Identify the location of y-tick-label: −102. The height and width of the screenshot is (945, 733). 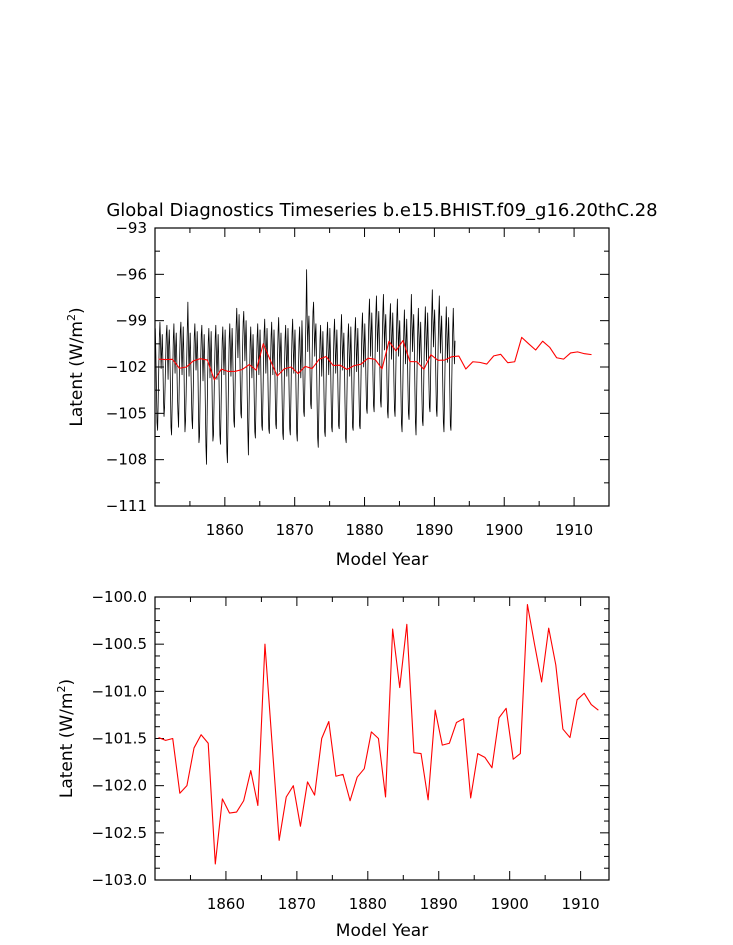
(126, 367).